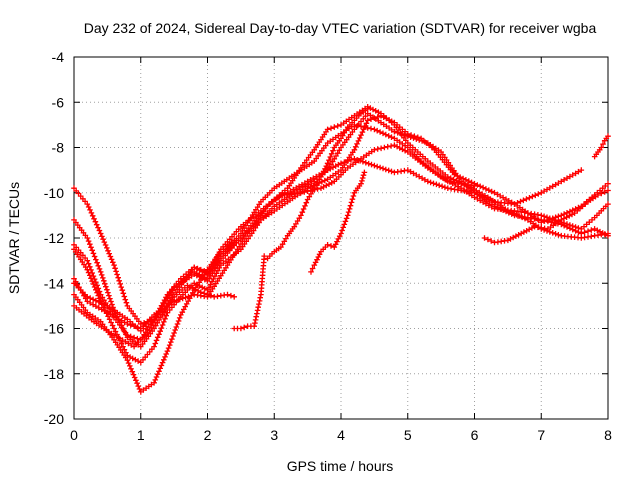 This screenshot has width=640, height=480. I want to click on y-tick-label: -16, so click(54, 329).